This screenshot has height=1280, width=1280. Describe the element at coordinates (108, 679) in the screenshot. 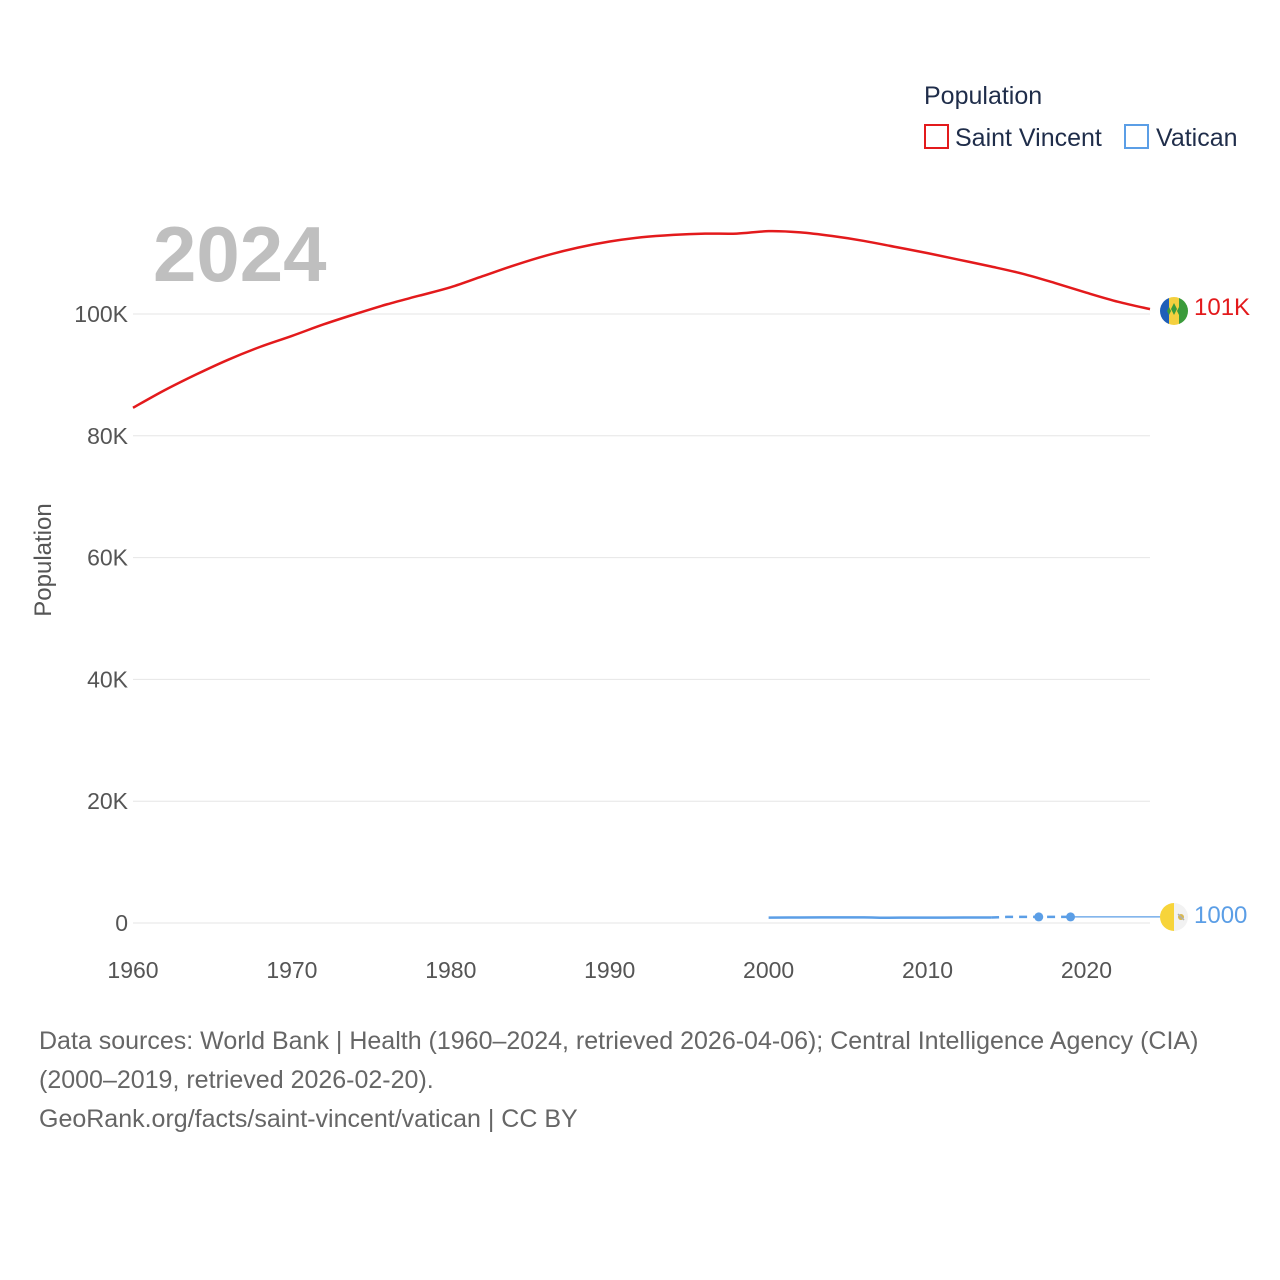

I see `y-tick-label: 40K` at that location.